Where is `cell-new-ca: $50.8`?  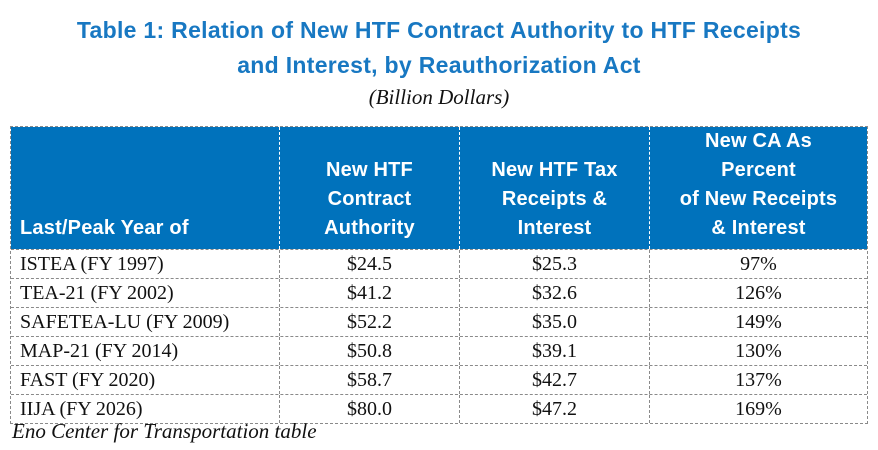 cell-new-ca: $50.8 is located at coordinates (369, 351).